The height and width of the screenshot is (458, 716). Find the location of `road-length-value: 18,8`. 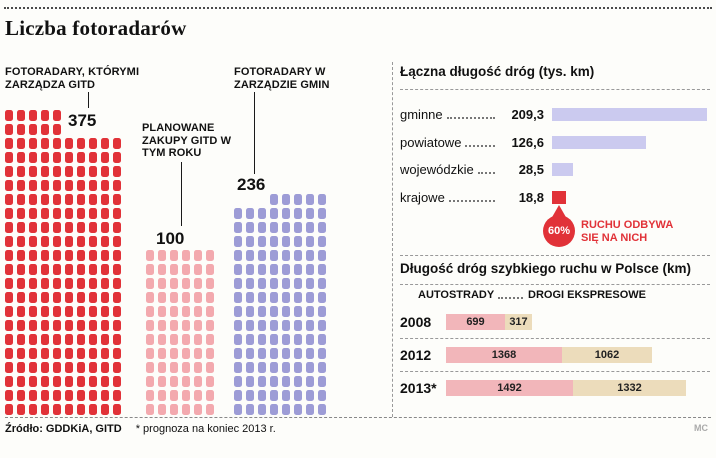

road-length-value: 18,8 is located at coordinates (531, 197).